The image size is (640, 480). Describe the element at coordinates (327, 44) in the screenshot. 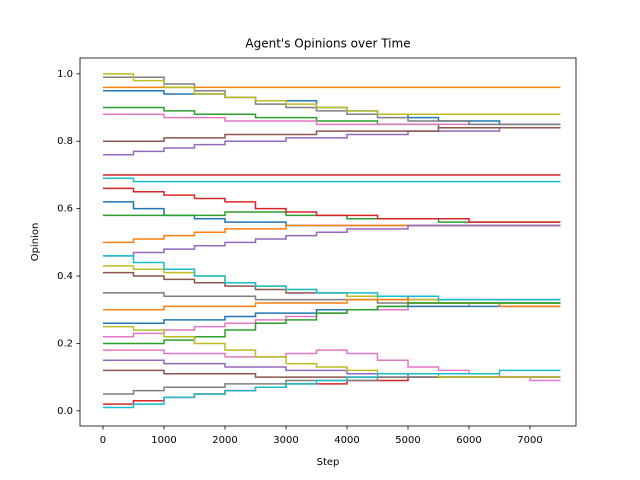

I see `chart-title: Agent's Opinions over Time` at that location.